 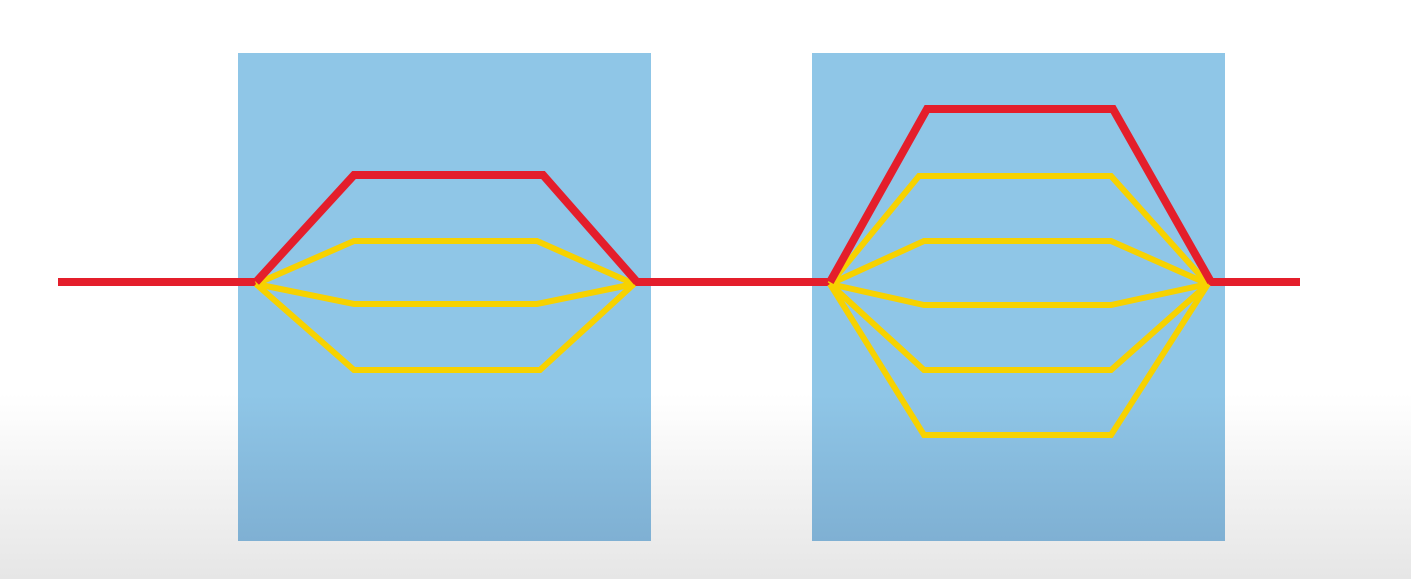 I want to click on left-highlighted-path, so click(x=447, y=228).